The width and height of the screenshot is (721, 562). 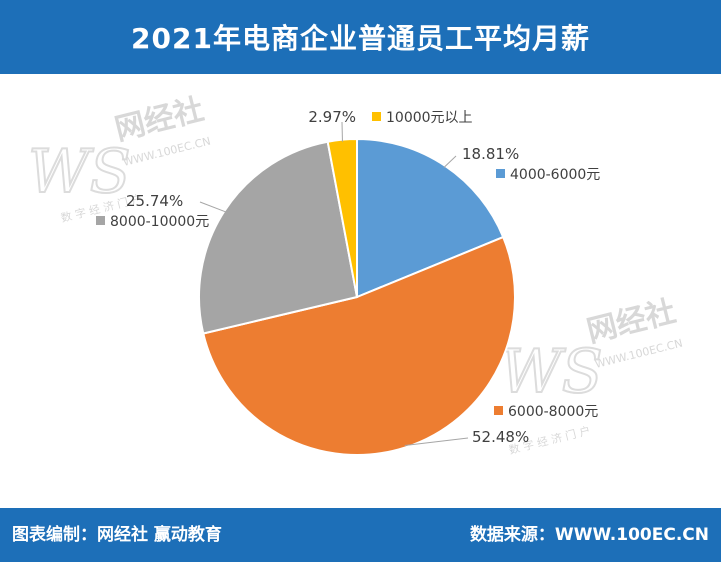 I want to click on watermark-top: WS 网经社 WWW.100EC.CN 数 字 经 济 门 户, so click(x=119, y=158).